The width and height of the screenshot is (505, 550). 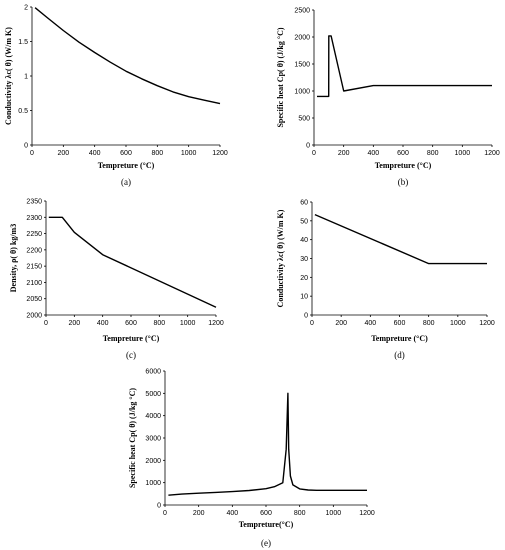 What do you see at coordinates (399, 355) in the screenshot?
I see `panel-label-d: (d)` at bounding box center [399, 355].